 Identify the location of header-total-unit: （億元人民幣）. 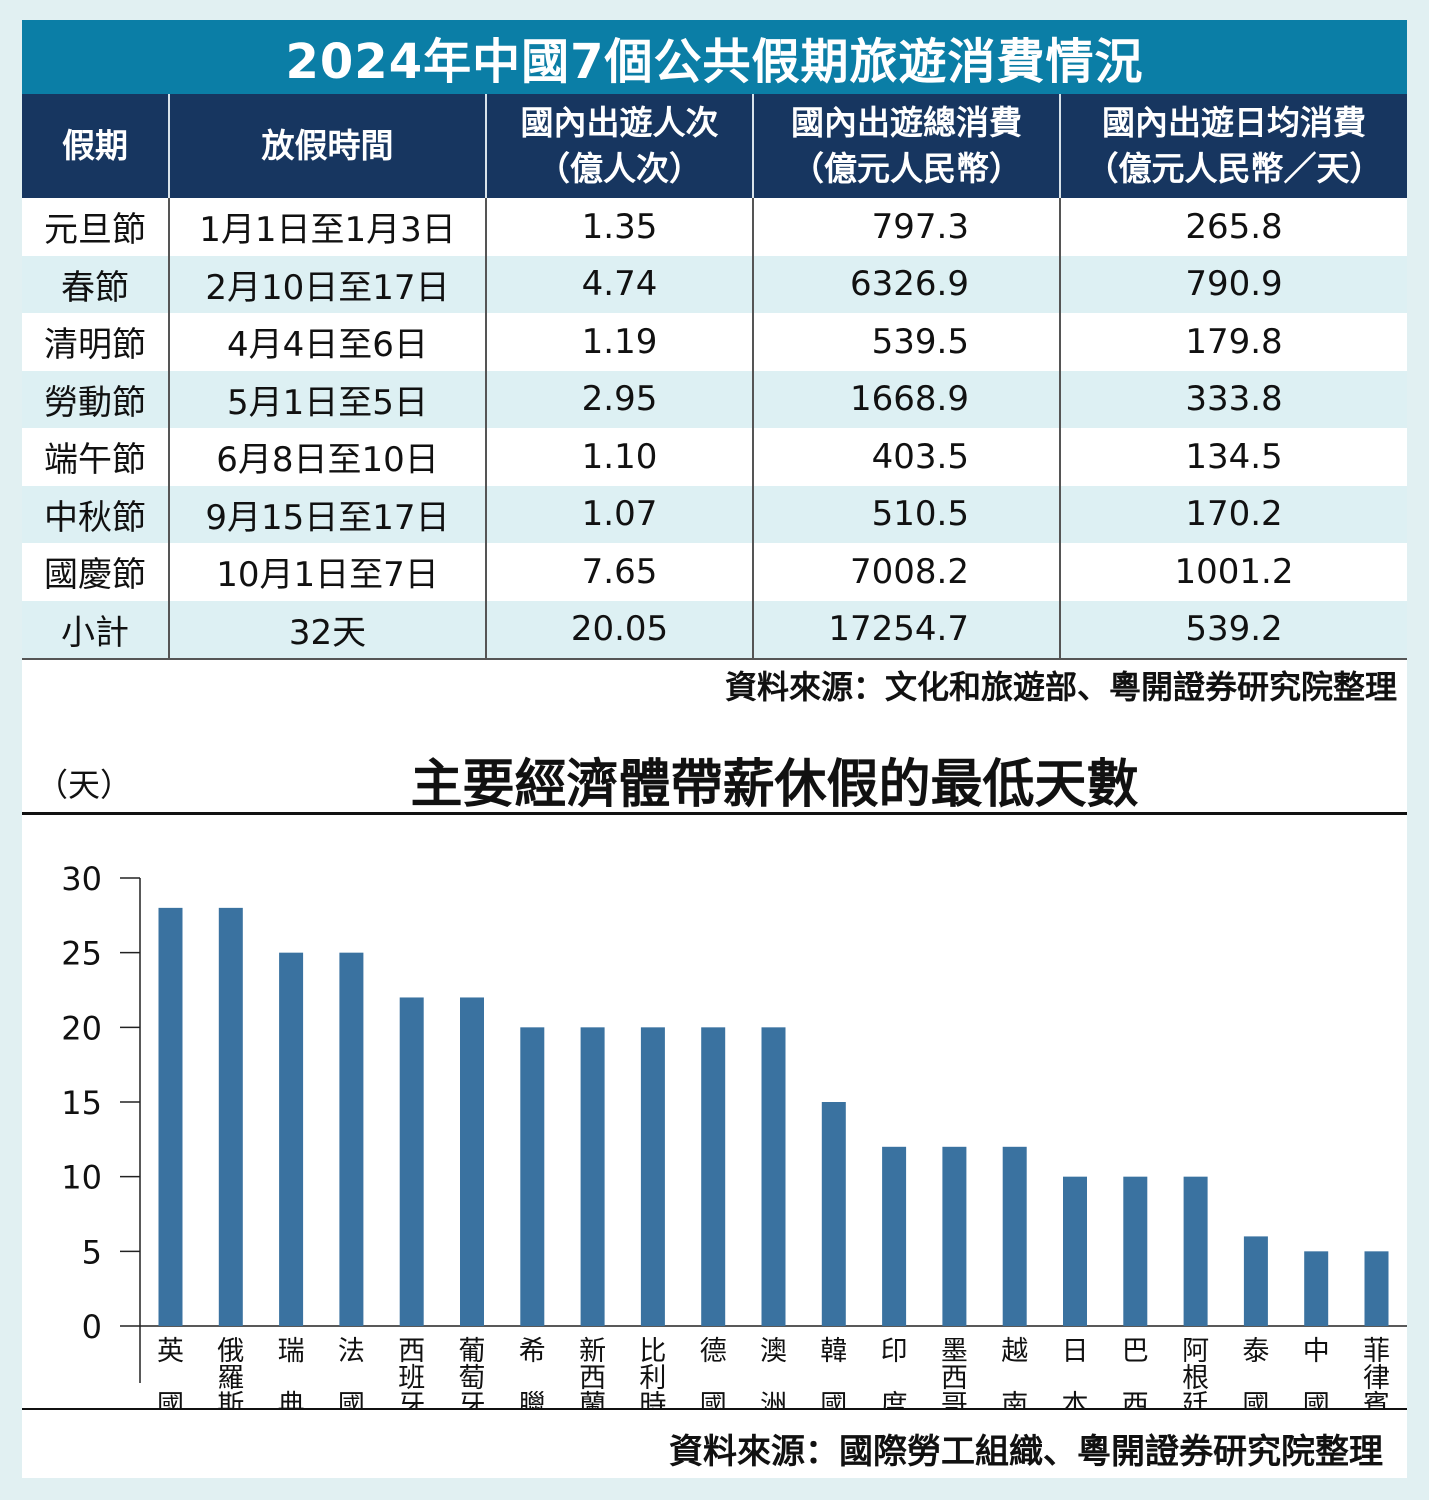
(906, 168).